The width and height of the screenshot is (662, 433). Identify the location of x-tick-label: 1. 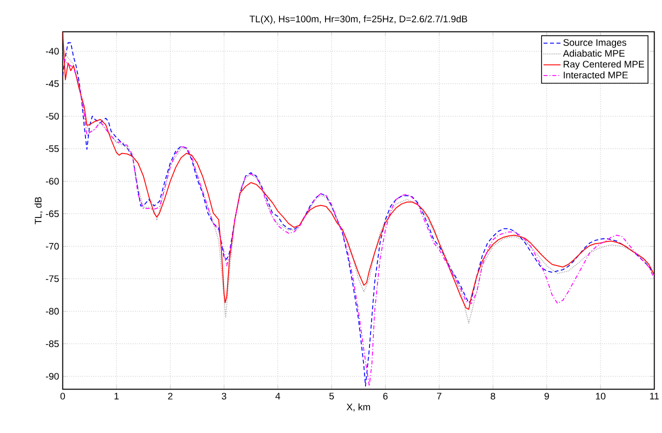
(116, 396).